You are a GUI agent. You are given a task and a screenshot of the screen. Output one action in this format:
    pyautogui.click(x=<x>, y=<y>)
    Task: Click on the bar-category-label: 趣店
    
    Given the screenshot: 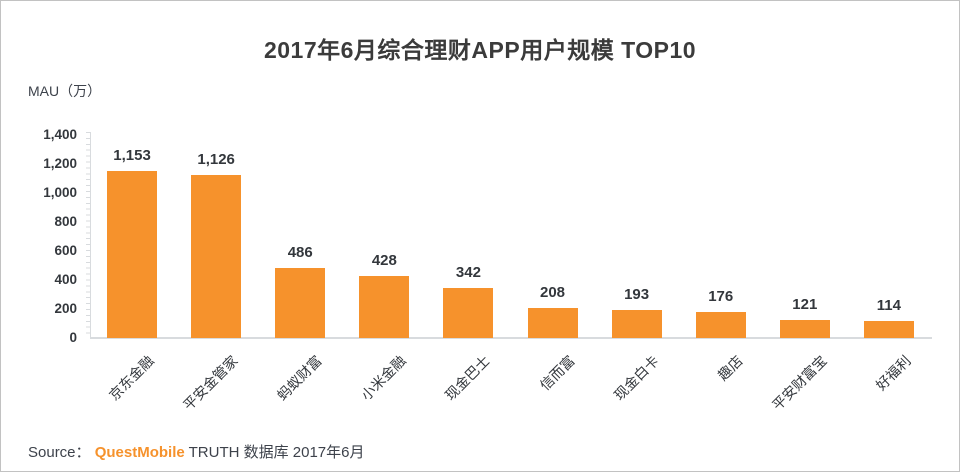 What is the action you would take?
    pyautogui.click(x=730, y=368)
    